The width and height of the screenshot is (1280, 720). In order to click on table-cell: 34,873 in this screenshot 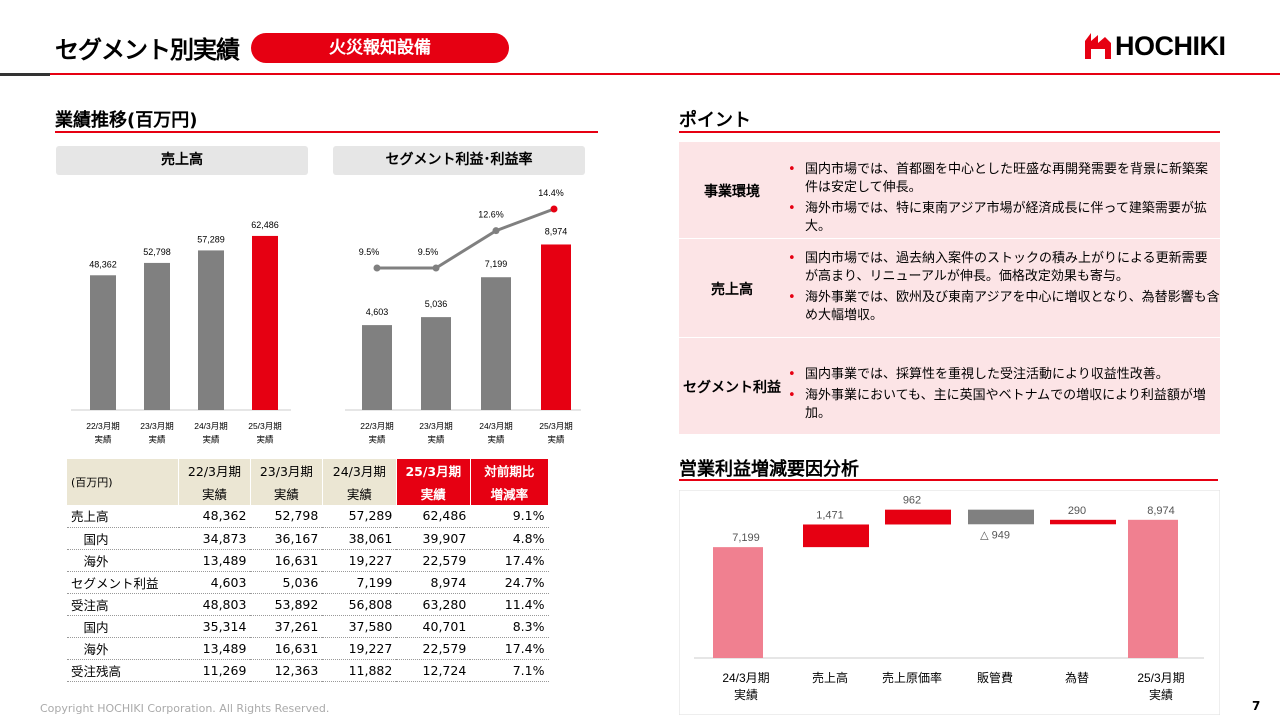, I will do `click(214, 538)`.